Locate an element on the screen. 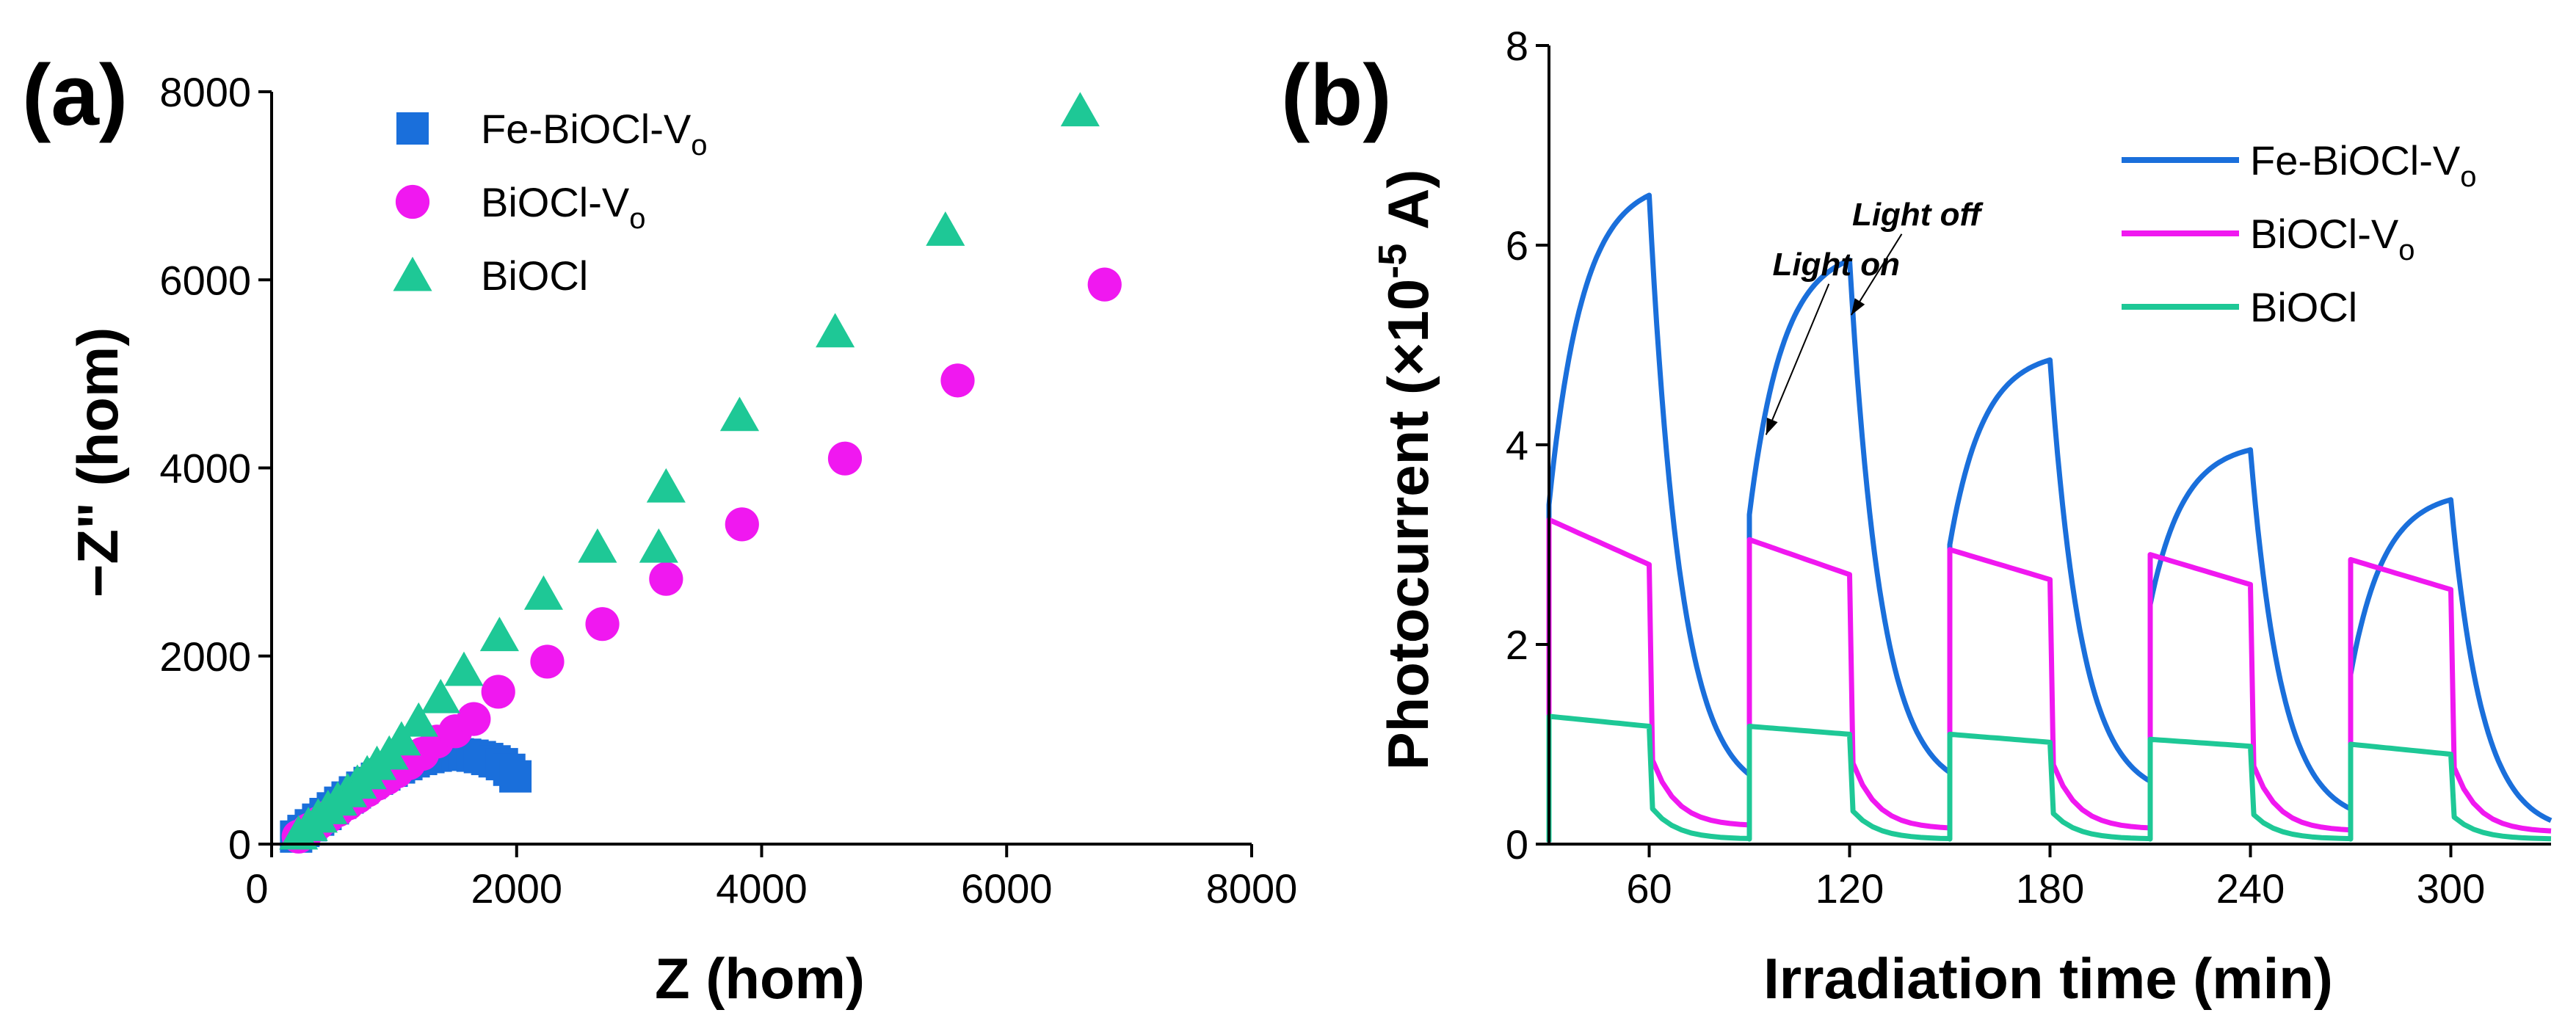 The width and height of the screenshot is (2576, 1032). panel-b-legend-name-1: BiOCl-V is located at coordinates (2324, 234).